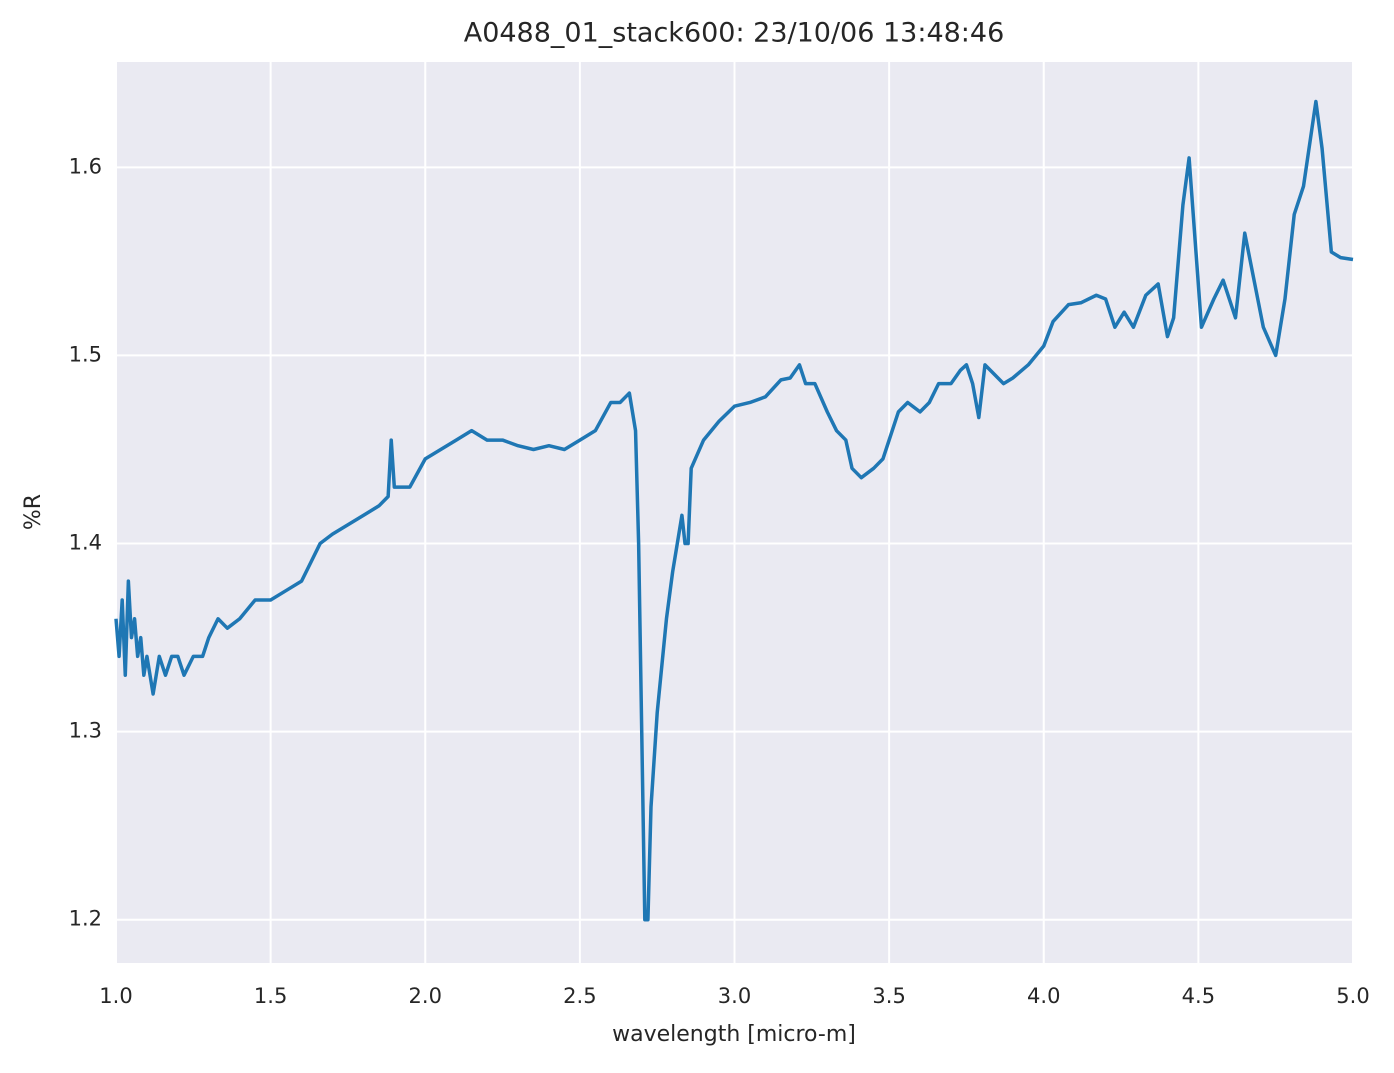 This screenshot has width=1394, height=1073. Describe the element at coordinates (888, 996) in the screenshot. I see `x-tick-label: 3.5` at that location.